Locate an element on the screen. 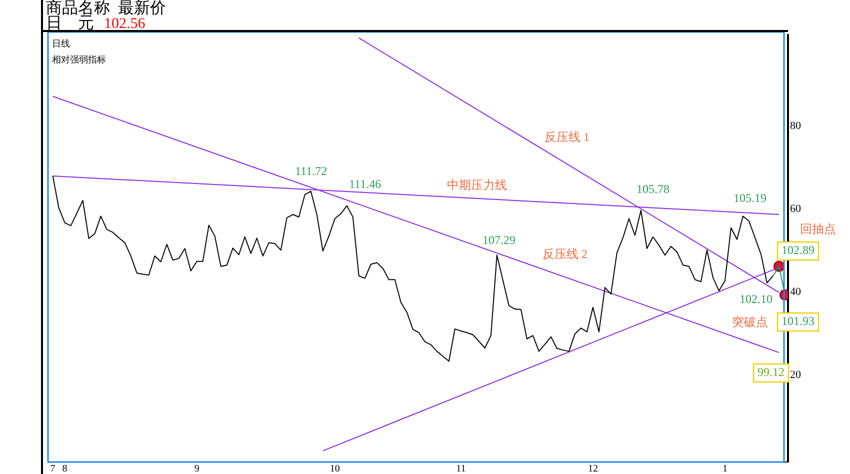 This screenshot has width=850, height=474. annotation: 111.72 is located at coordinates (311, 171).